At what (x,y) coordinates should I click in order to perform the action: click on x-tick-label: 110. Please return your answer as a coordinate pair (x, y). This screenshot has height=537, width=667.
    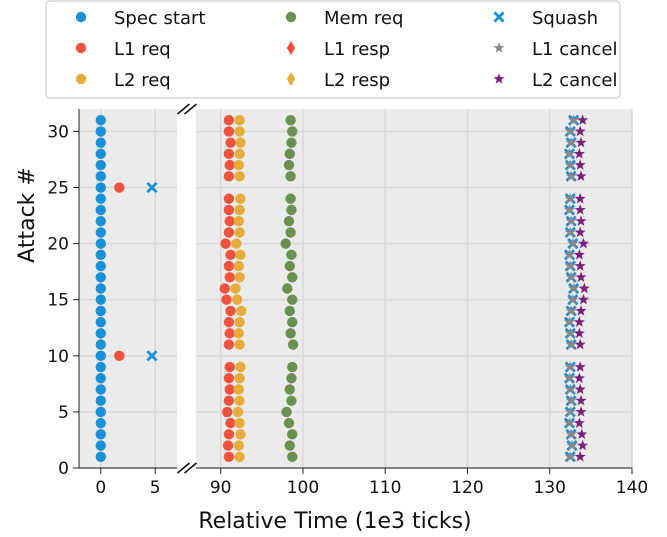
    Looking at the image, I should click on (385, 488).